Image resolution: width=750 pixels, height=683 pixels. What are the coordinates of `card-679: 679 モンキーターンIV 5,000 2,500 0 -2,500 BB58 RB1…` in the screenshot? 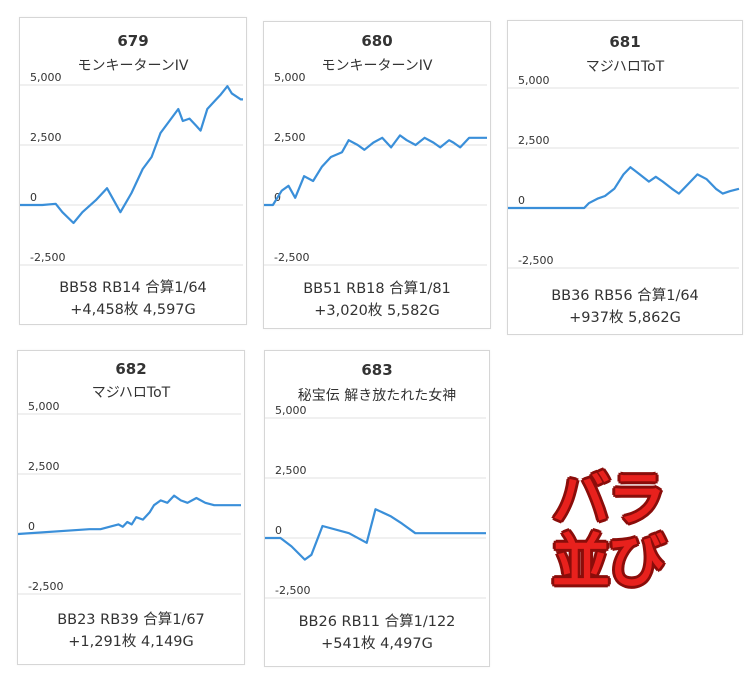 It's located at (133, 171).